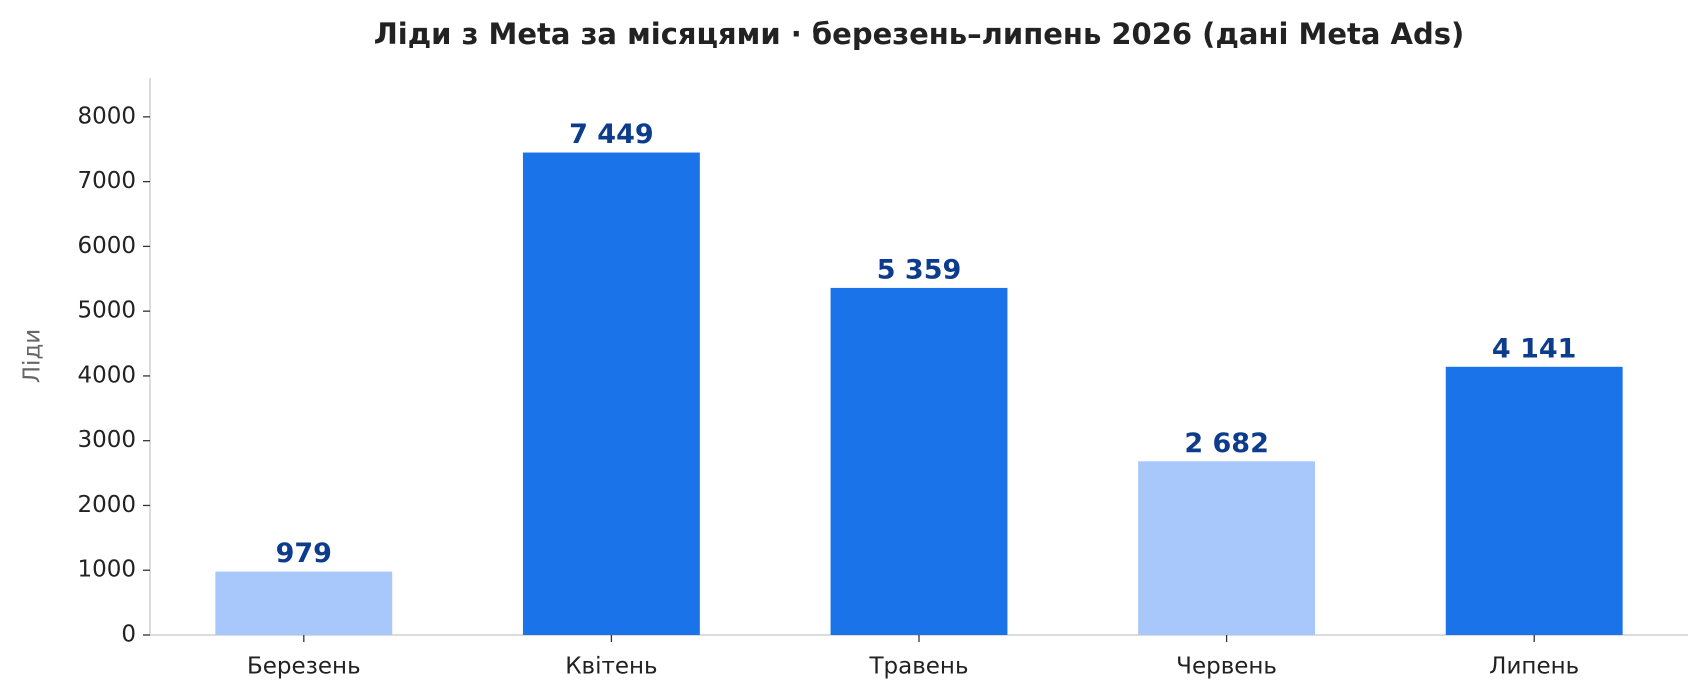 The width and height of the screenshot is (1699, 699). Describe the element at coordinates (106, 246) in the screenshot. I see `y-tick-label: 6000` at that location.